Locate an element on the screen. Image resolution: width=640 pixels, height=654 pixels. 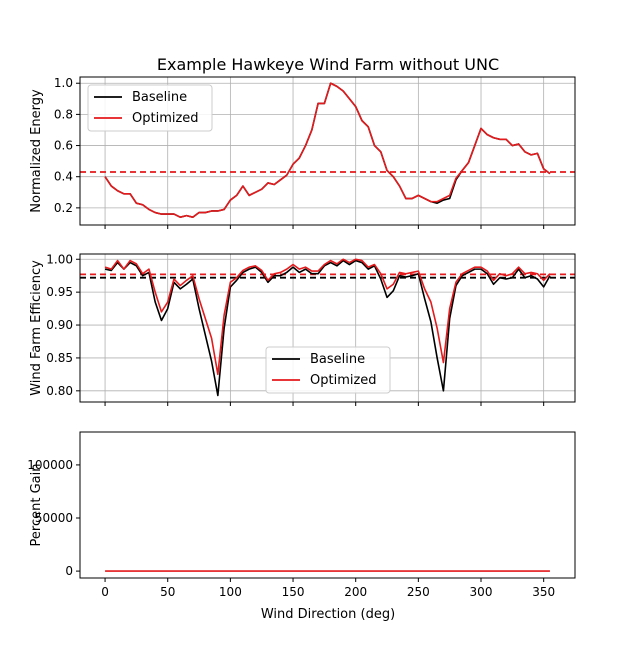
y-tick-label: 0.80 is located at coordinates (59, 391).